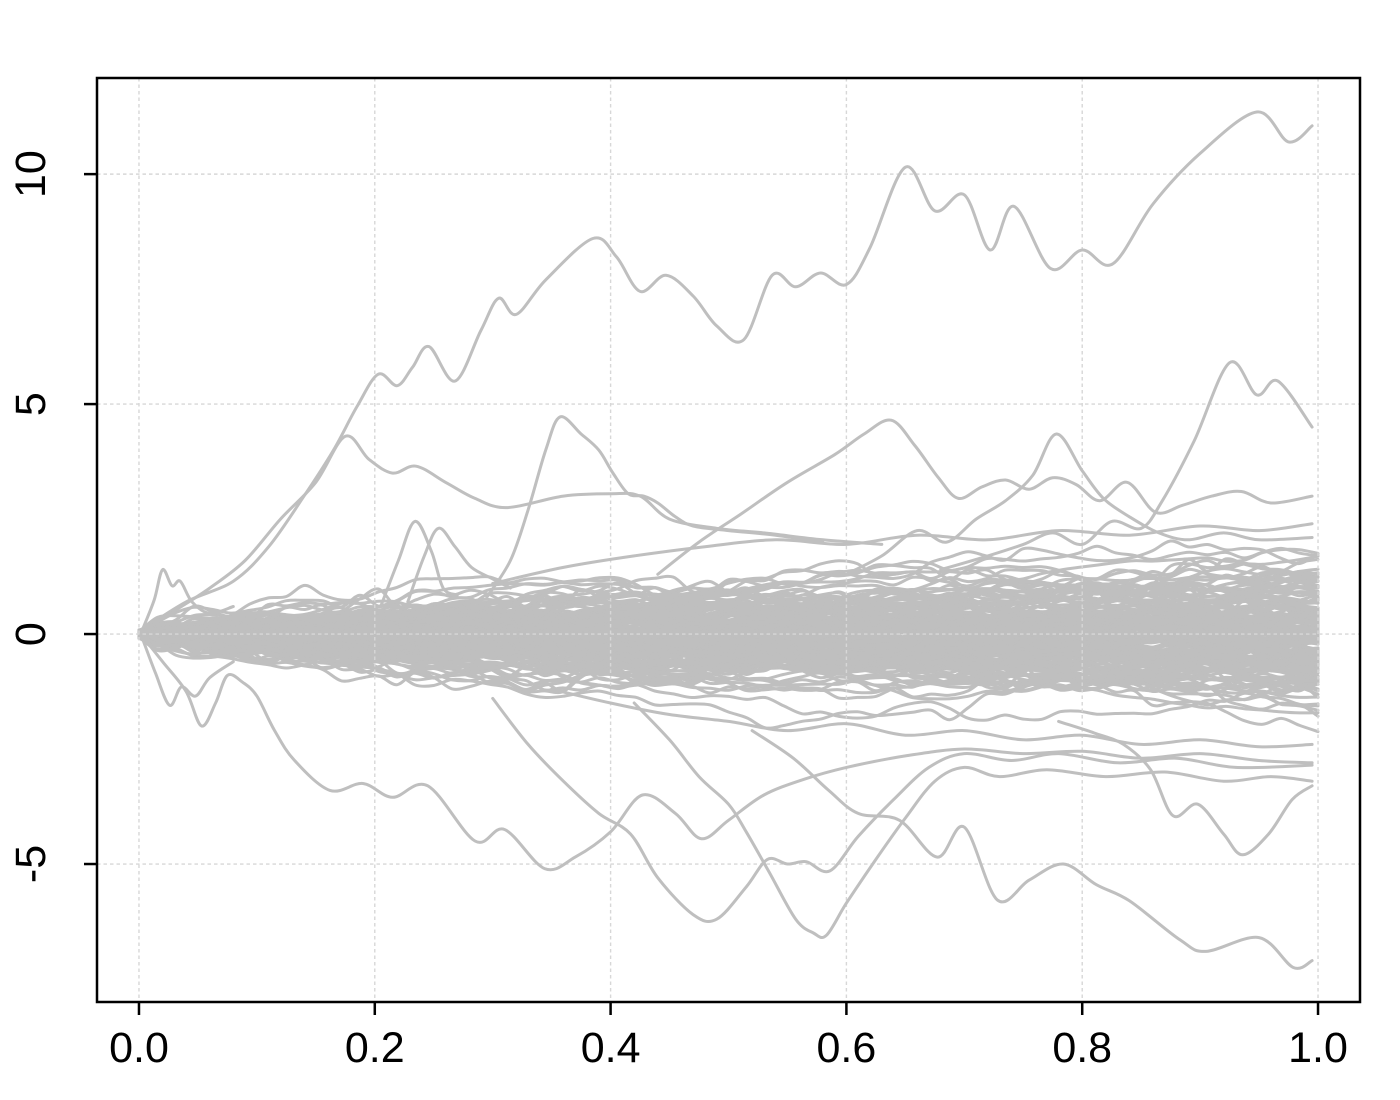 Image resolution: width=1400 pixels, height=1100 pixels. I want to click on x-tick-label: 0.6, so click(847, 1048).